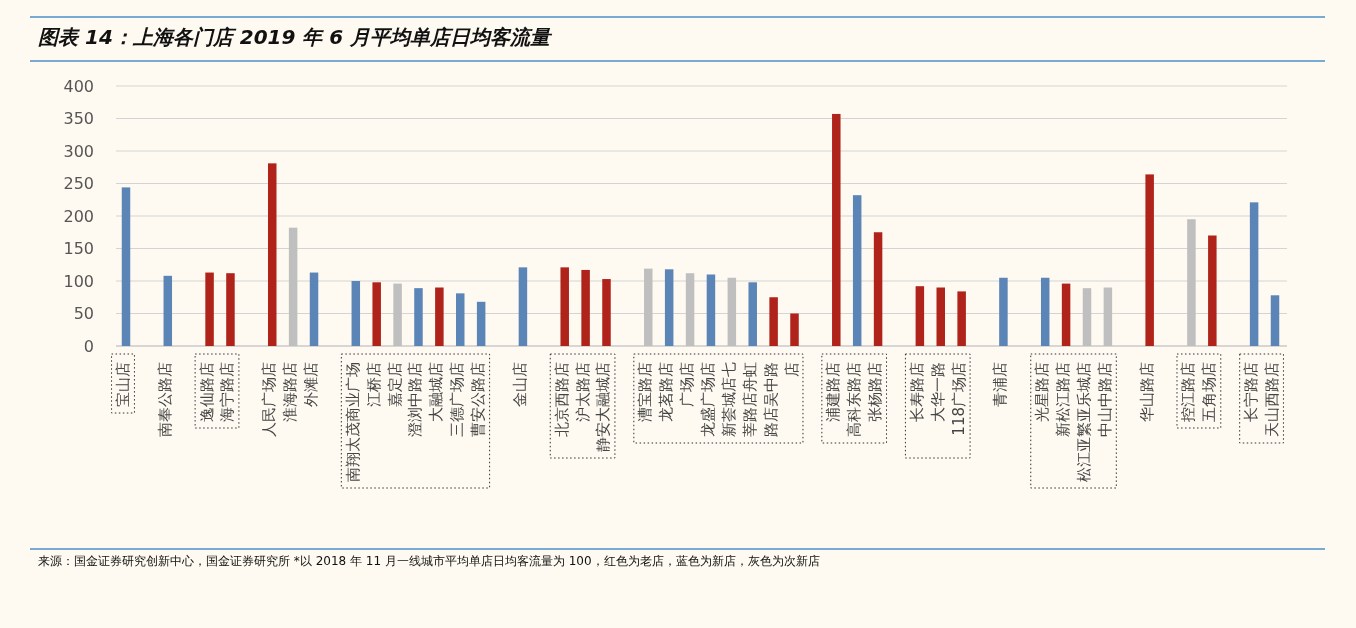  I want to click on x-tick-label: 中山中路店, so click(1104, 399).